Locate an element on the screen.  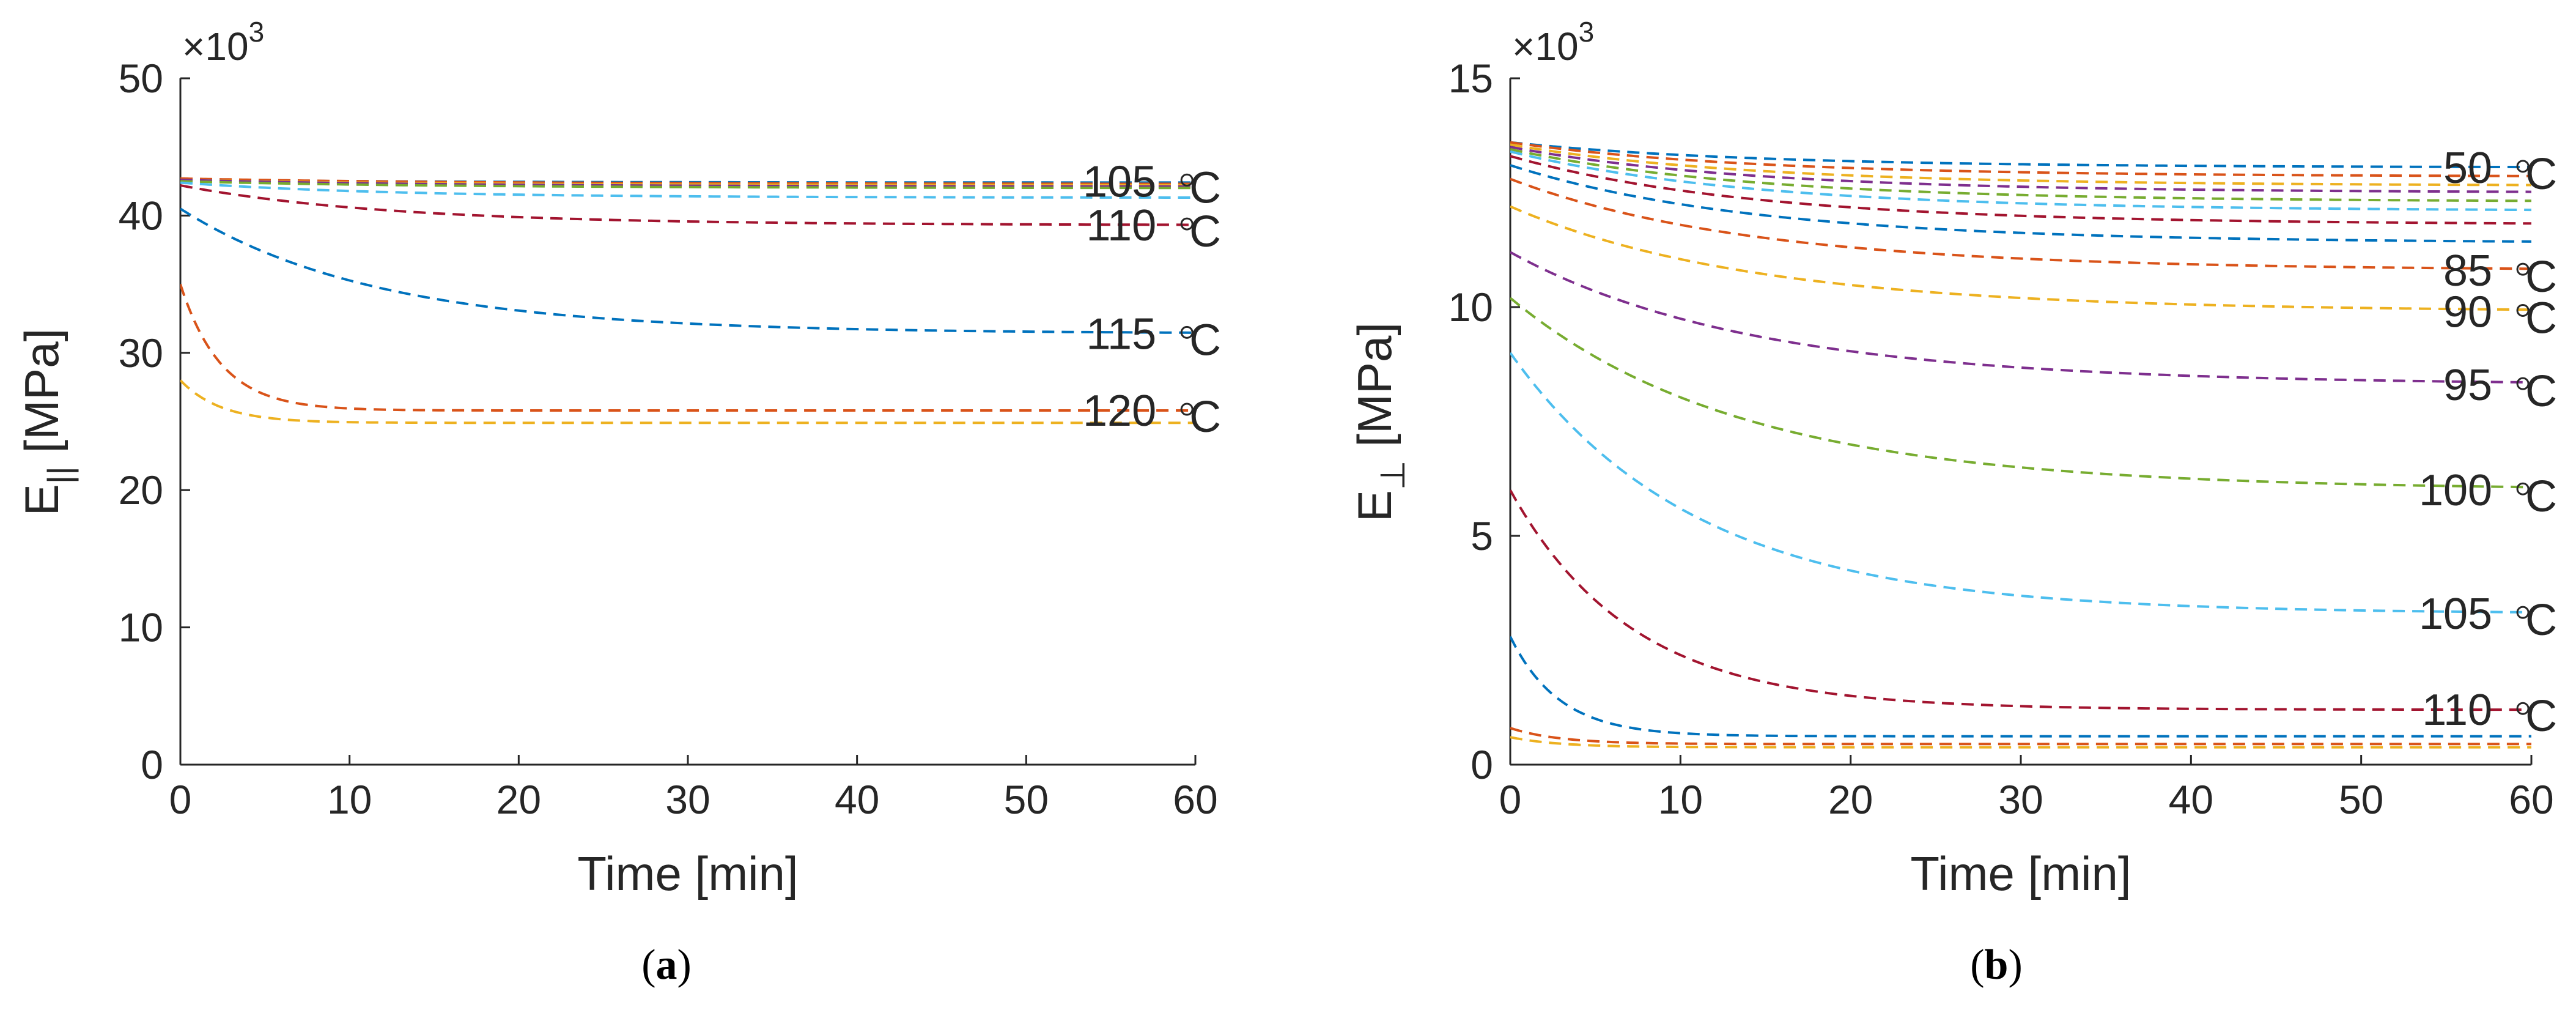
panel-caption: (b) is located at coordinates (1996, 965).